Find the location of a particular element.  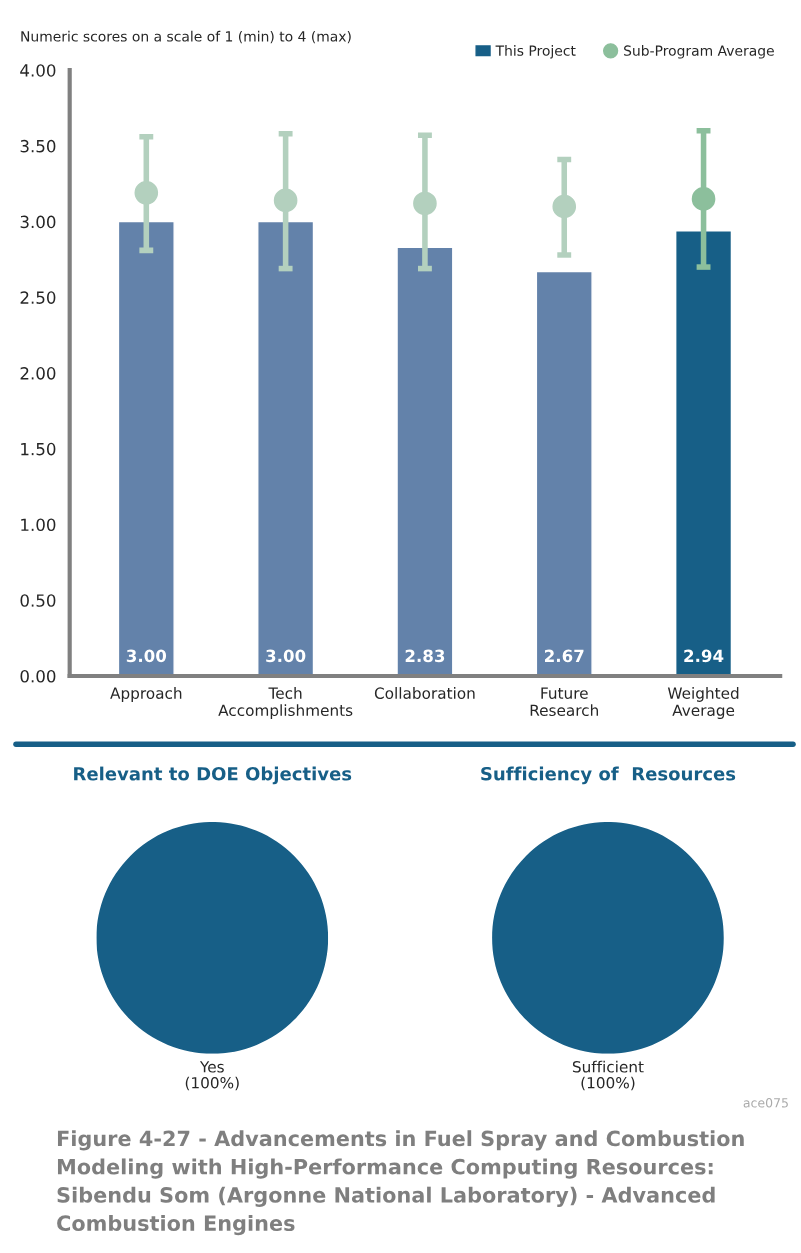

chart-title: Sufficiency of Resources is located at coordinates (608, 775).